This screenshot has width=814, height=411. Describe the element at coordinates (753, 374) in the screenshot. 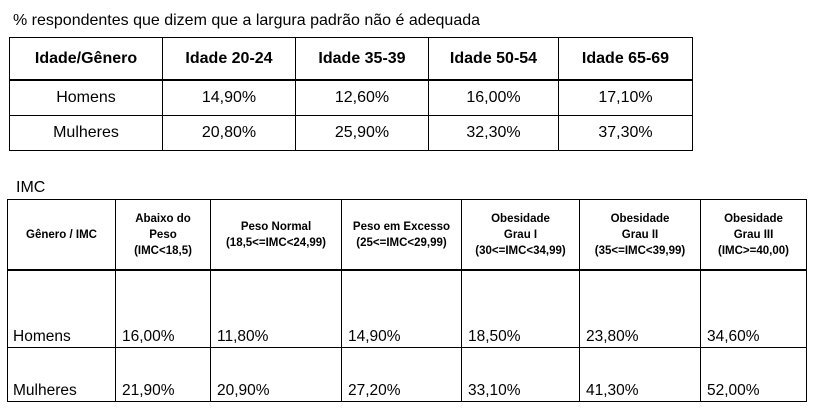

I see `table-cell: 52,00%` at that location.